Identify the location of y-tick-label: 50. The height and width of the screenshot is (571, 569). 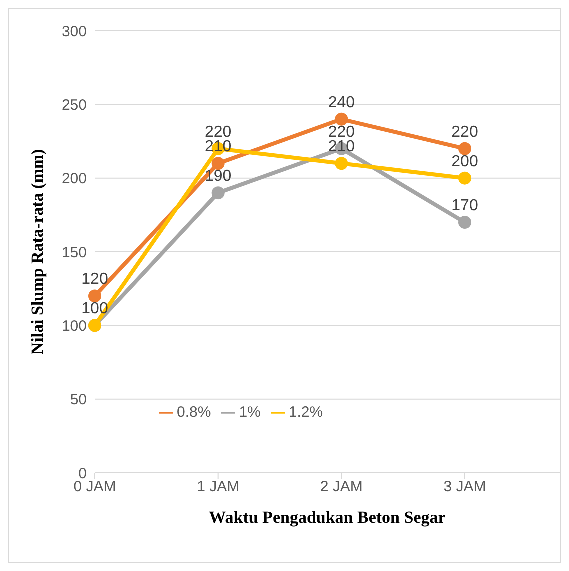
(78, 400).